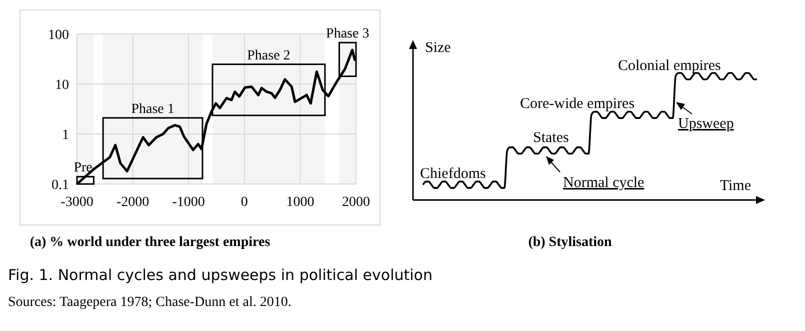  What do you see at coordinates (300, 202) in the screenshot?
I see `x-tick-label: 1000` at bounding box center [300, 202].